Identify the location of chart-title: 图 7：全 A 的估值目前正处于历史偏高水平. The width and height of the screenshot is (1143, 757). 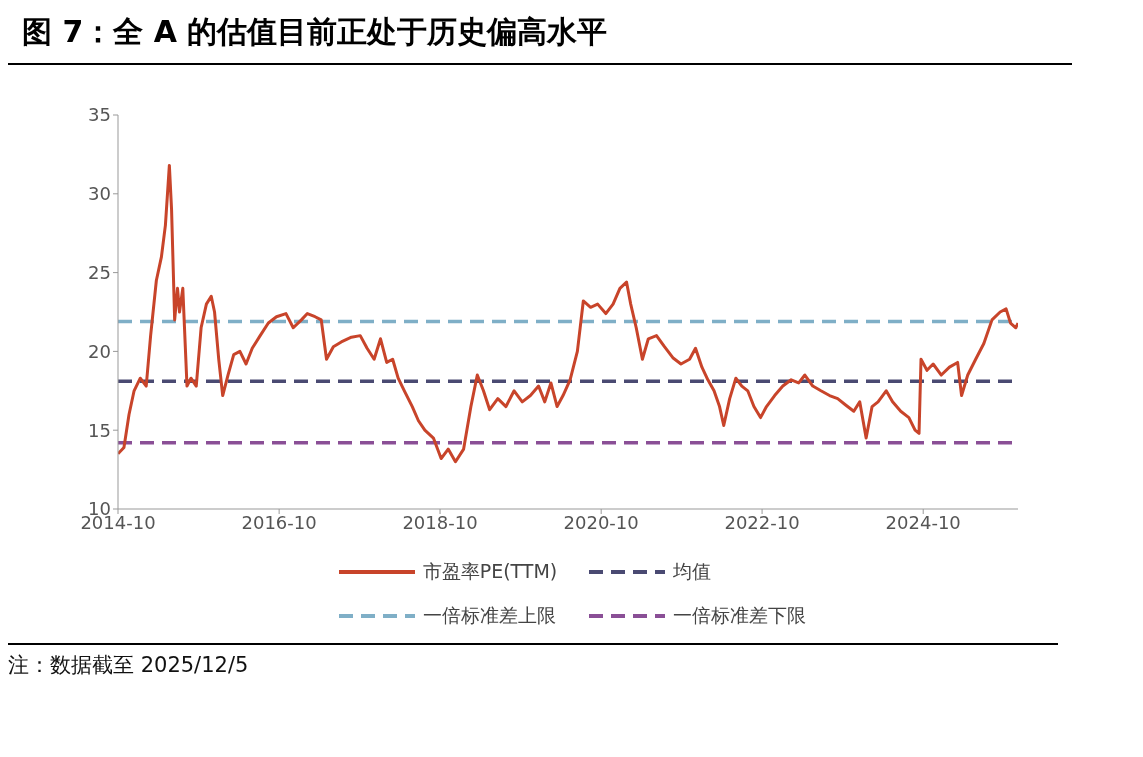
(540, 36).